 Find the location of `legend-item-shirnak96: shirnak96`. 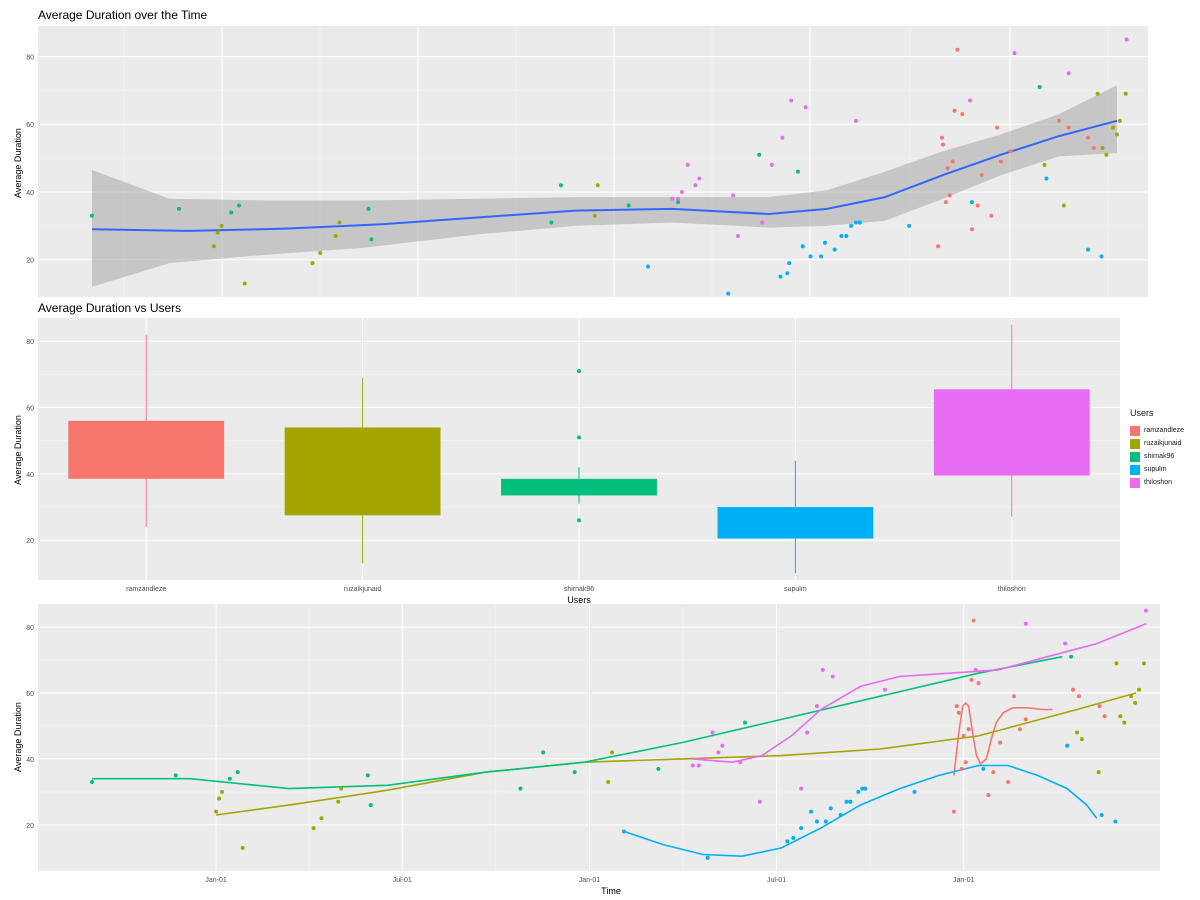

legend-item-shirnak96: shirnak96 is located at coordinates (1157, 456).